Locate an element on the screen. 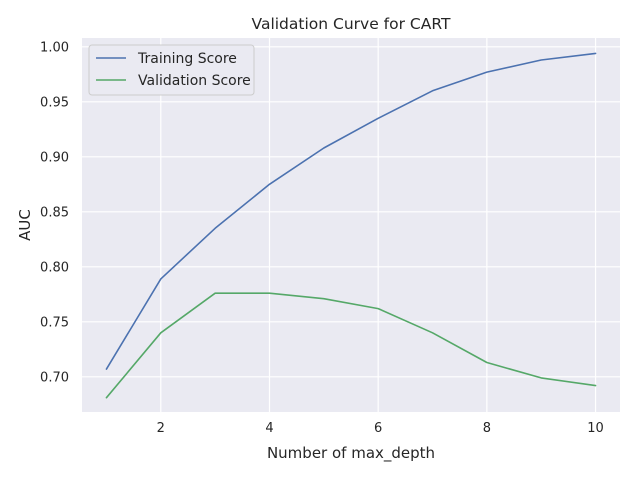 The height and width of the screenshot is (480, 640). chart-title: Validation Curve for CART is located at coordinates (351, 24).